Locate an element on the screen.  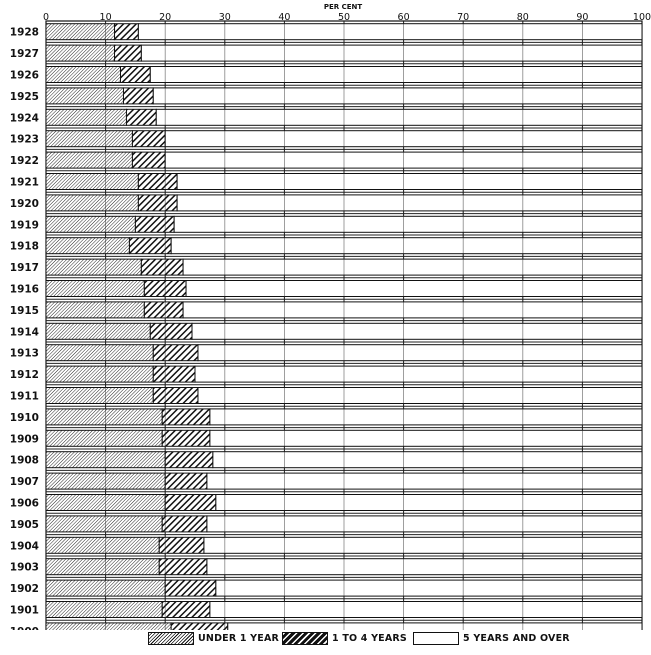
legend-item-1-to-4-years: 1 TO 4 YEARS is located at coordinates (344, 638).